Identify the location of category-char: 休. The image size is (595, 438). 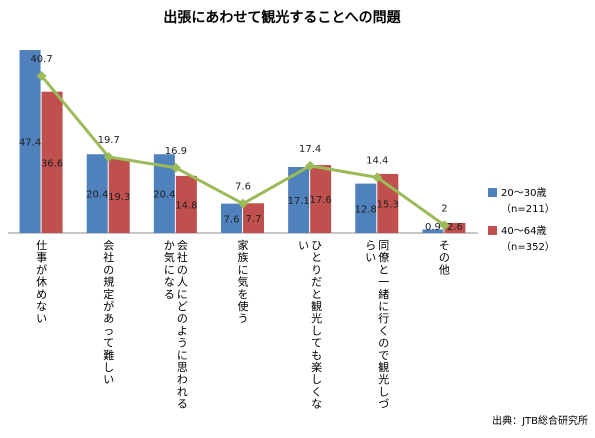
(41, 282).